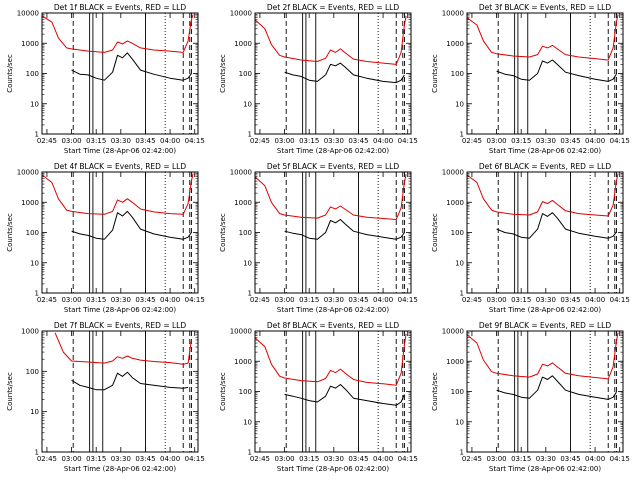  What do you see at coordinates (545, 7) in the screenshot?
I see `chart-title: Det 3f BLACK = Events, RED = LLD` at bounding box center [545, 7].